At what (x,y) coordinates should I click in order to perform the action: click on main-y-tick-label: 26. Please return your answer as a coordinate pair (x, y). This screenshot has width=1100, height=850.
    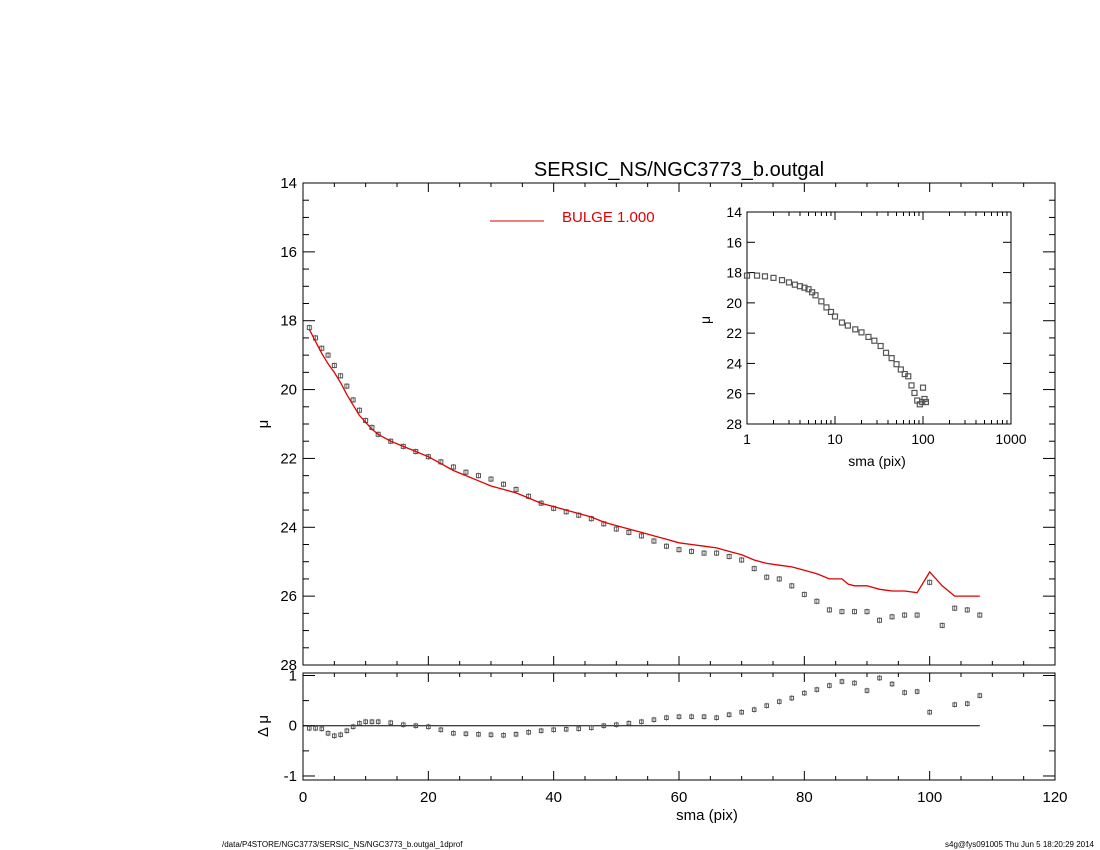
    Looking at the image, I should click on (288, 596).